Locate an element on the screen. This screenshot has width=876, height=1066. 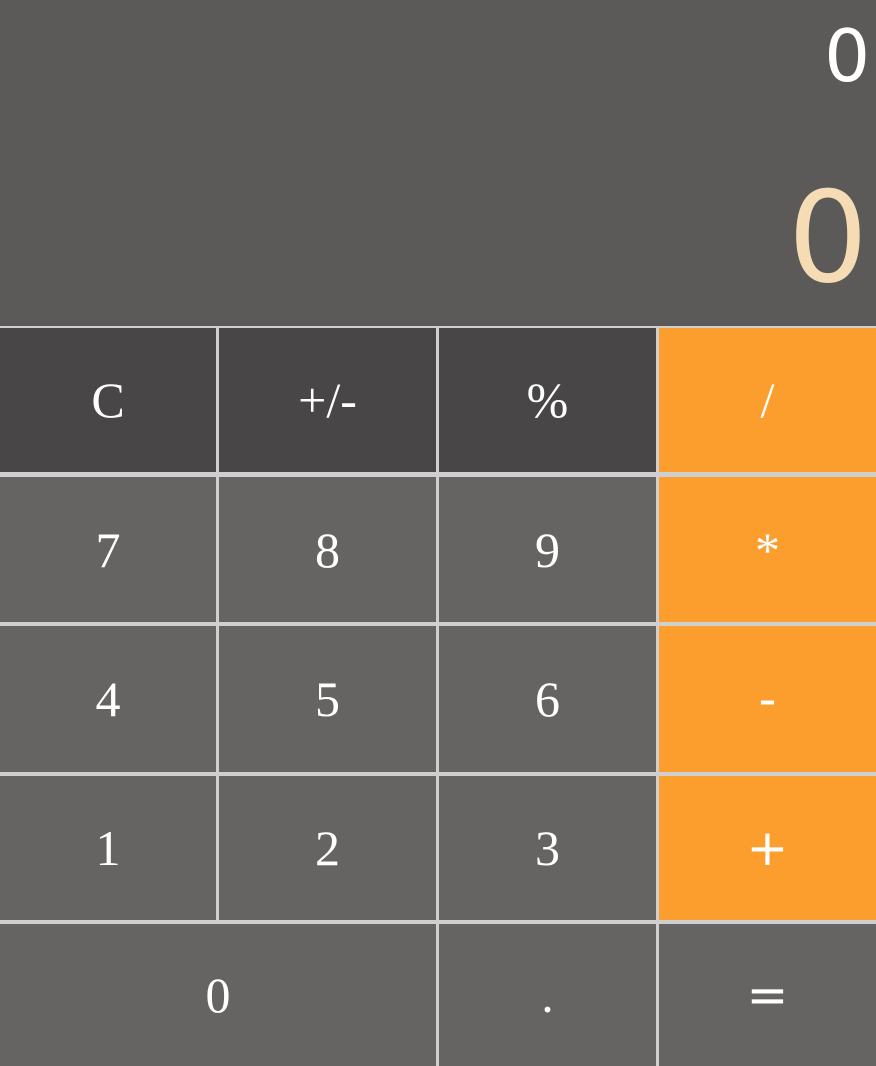
digit-3-button: 3 is located at coordinates (547, 848).